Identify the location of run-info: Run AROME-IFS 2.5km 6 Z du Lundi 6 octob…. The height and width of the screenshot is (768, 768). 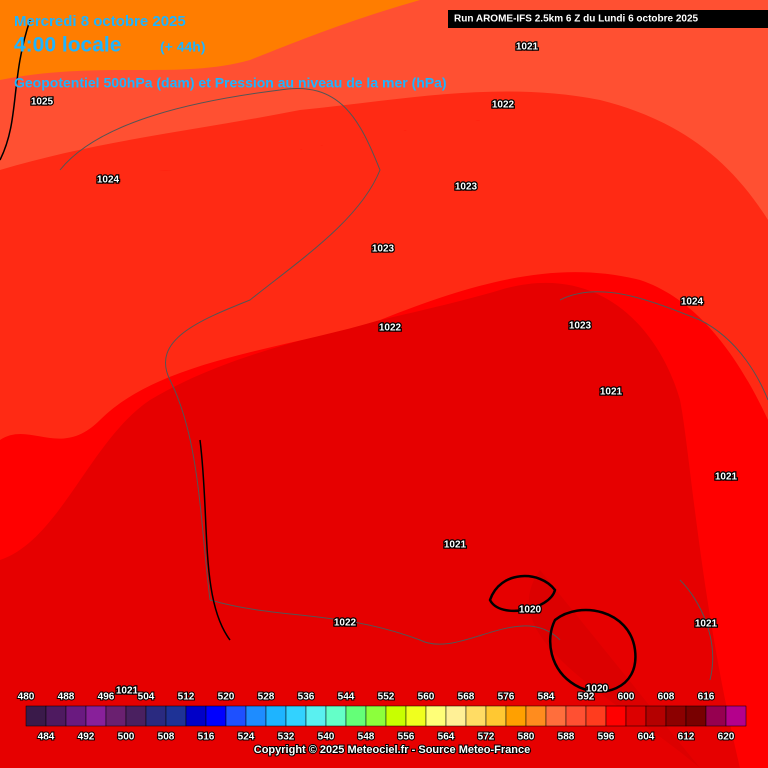
(576, 19).